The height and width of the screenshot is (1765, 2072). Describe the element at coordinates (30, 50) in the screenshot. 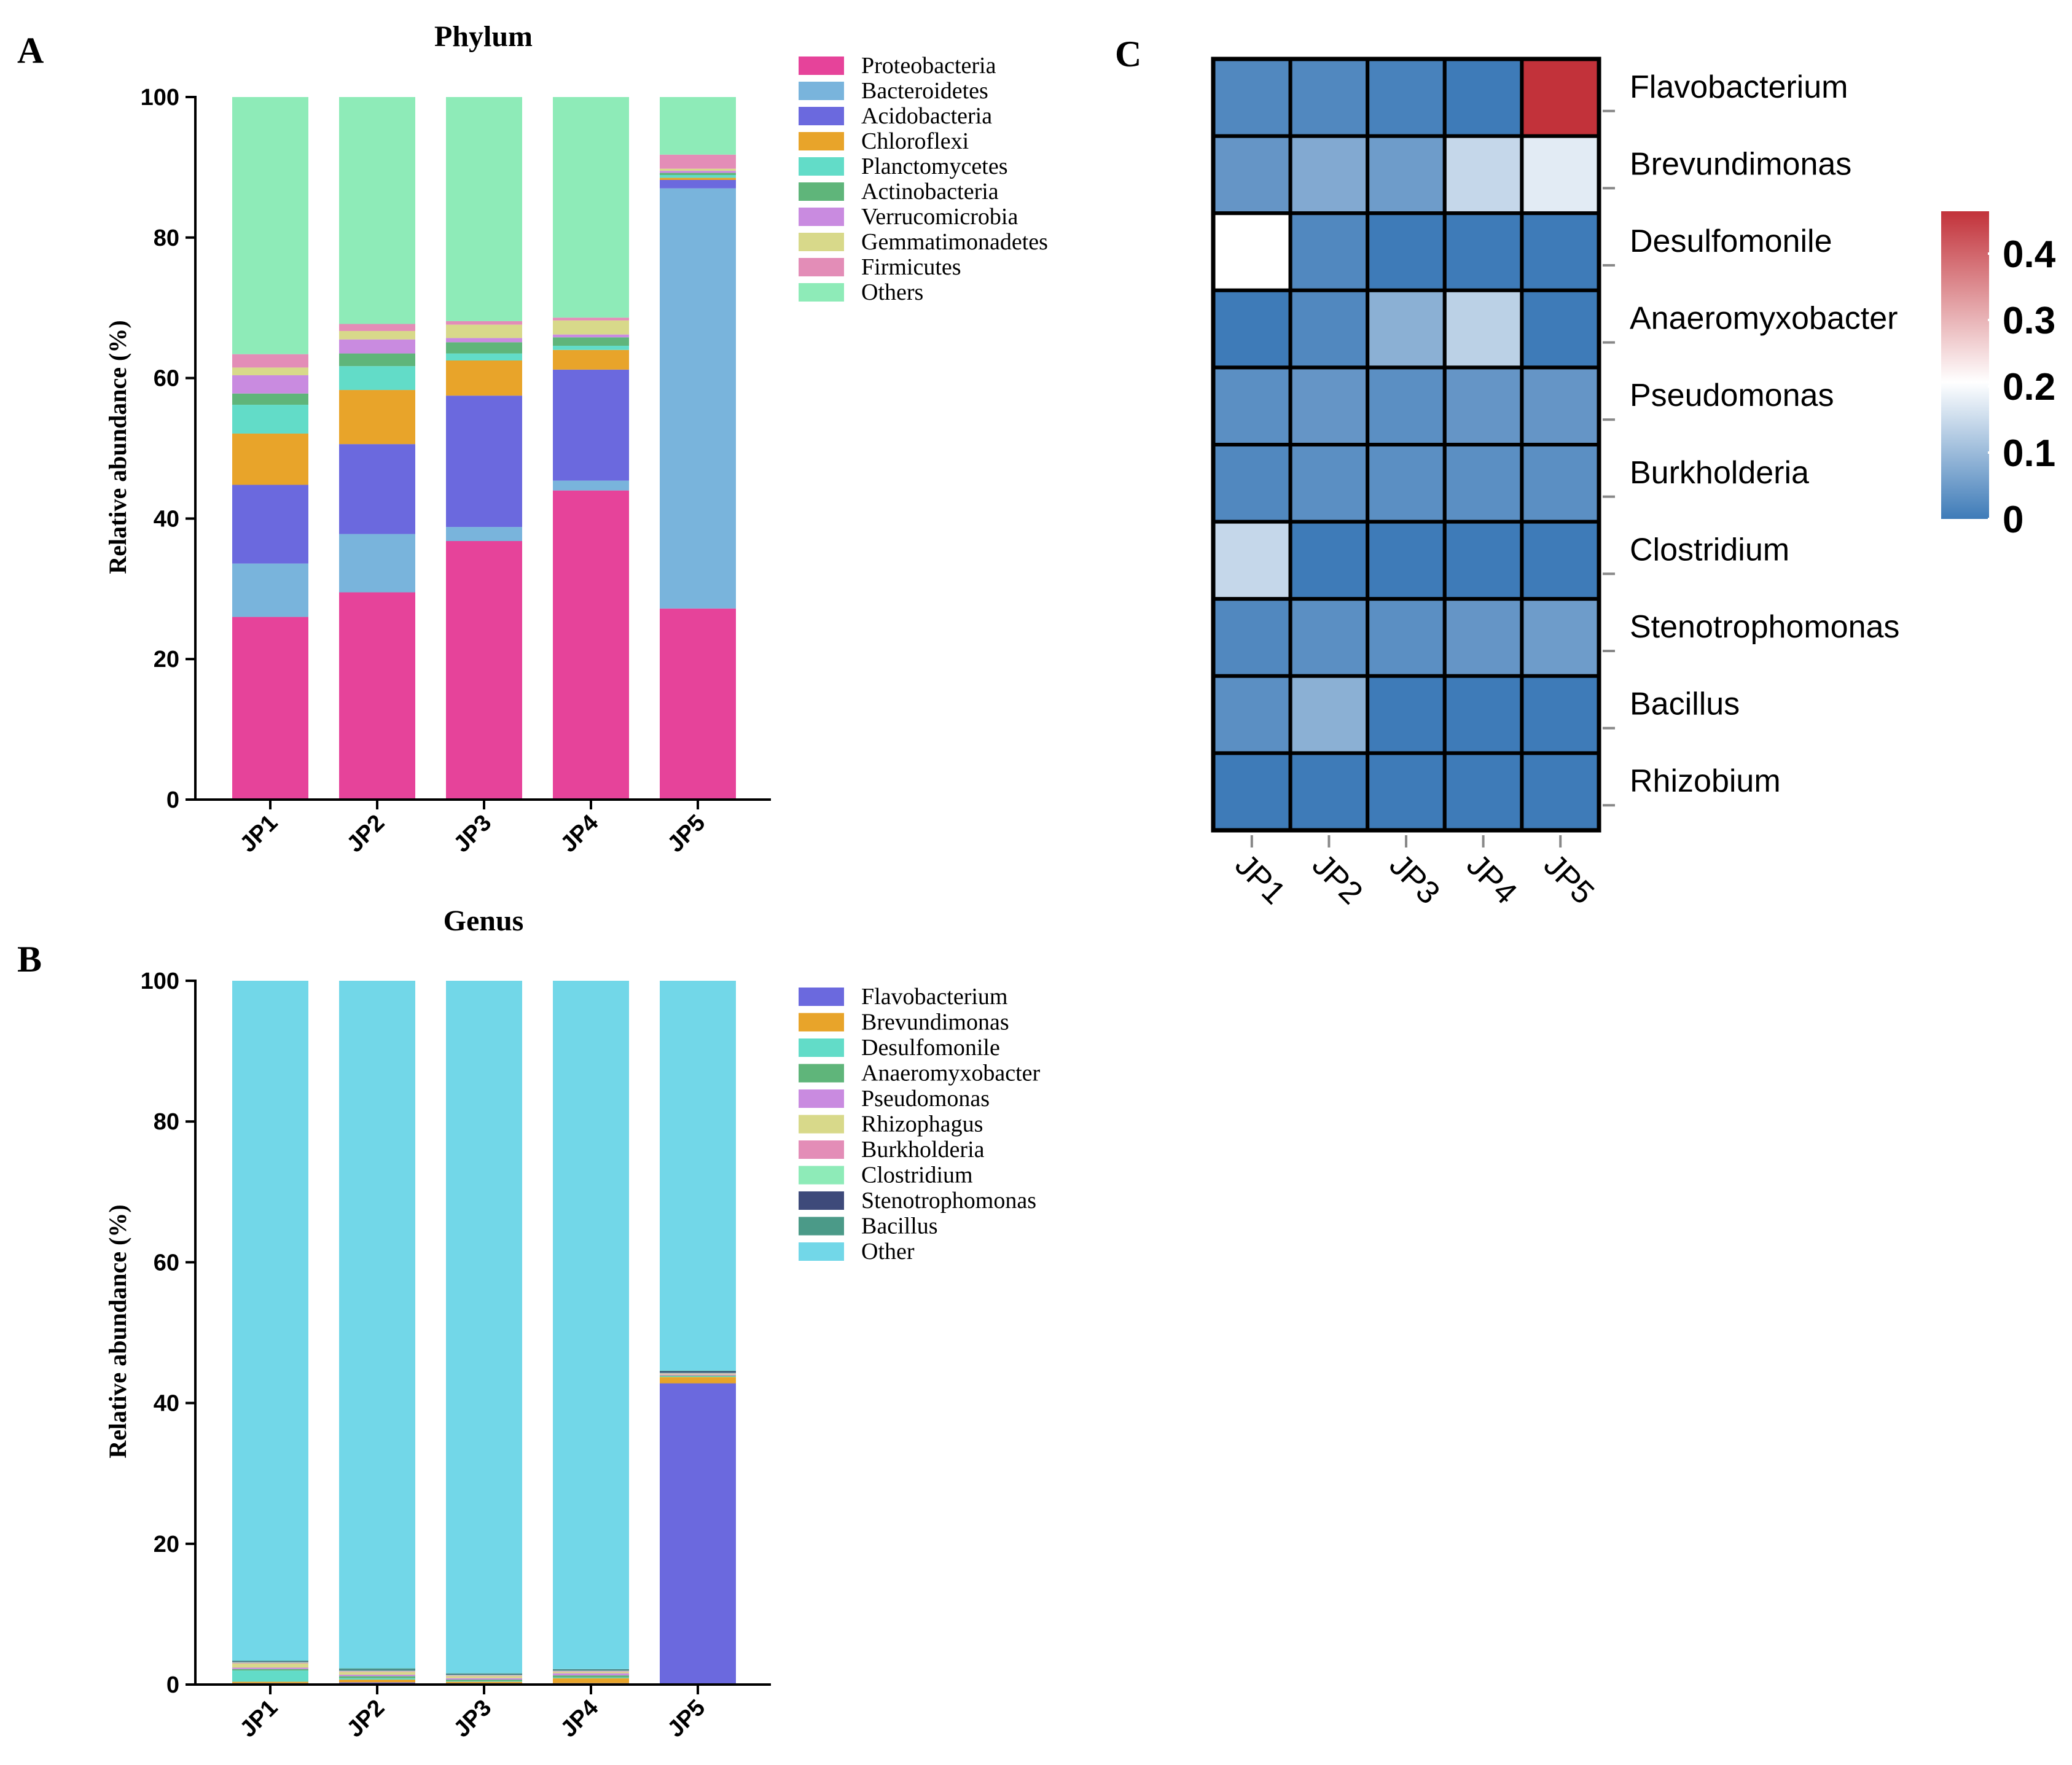

I see `panel-label-a: A` at that location.